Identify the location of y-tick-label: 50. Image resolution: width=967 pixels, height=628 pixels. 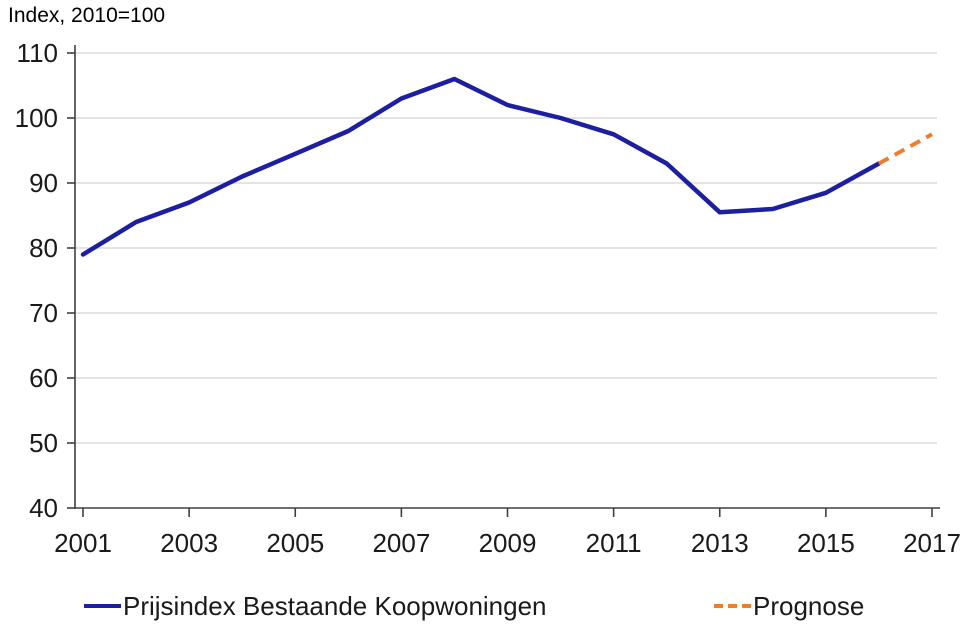
(43, 443).